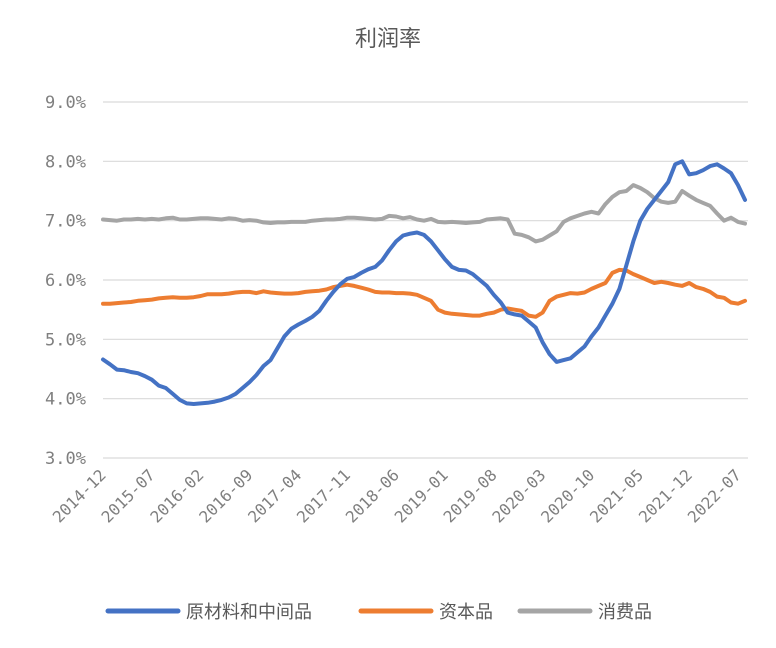 The image size is (776, 648). What do you see at coordinates (625, 612) in the screenshot?
I see `legend-label: 消费品` at bounding box center [625, 612].